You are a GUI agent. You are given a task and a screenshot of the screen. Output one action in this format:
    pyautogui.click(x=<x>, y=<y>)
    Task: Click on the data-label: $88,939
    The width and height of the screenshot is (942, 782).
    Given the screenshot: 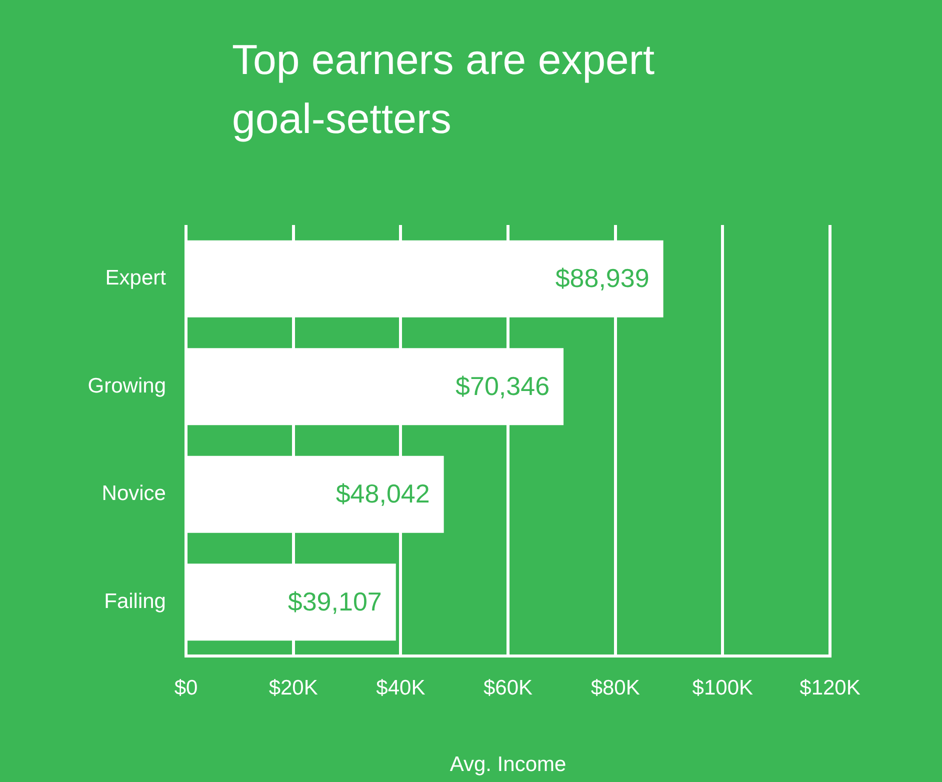 What is the action you would take?
    pyautogui.click(x=602, y=278)
    